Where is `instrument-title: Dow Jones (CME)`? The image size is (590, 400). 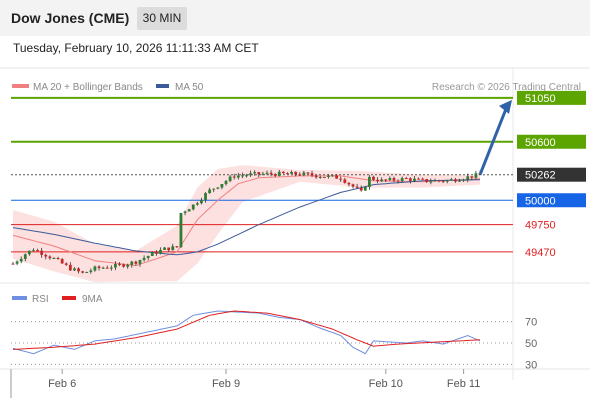 instrument-title: Dow Jones (CME) is located at coordinates (70, 18).